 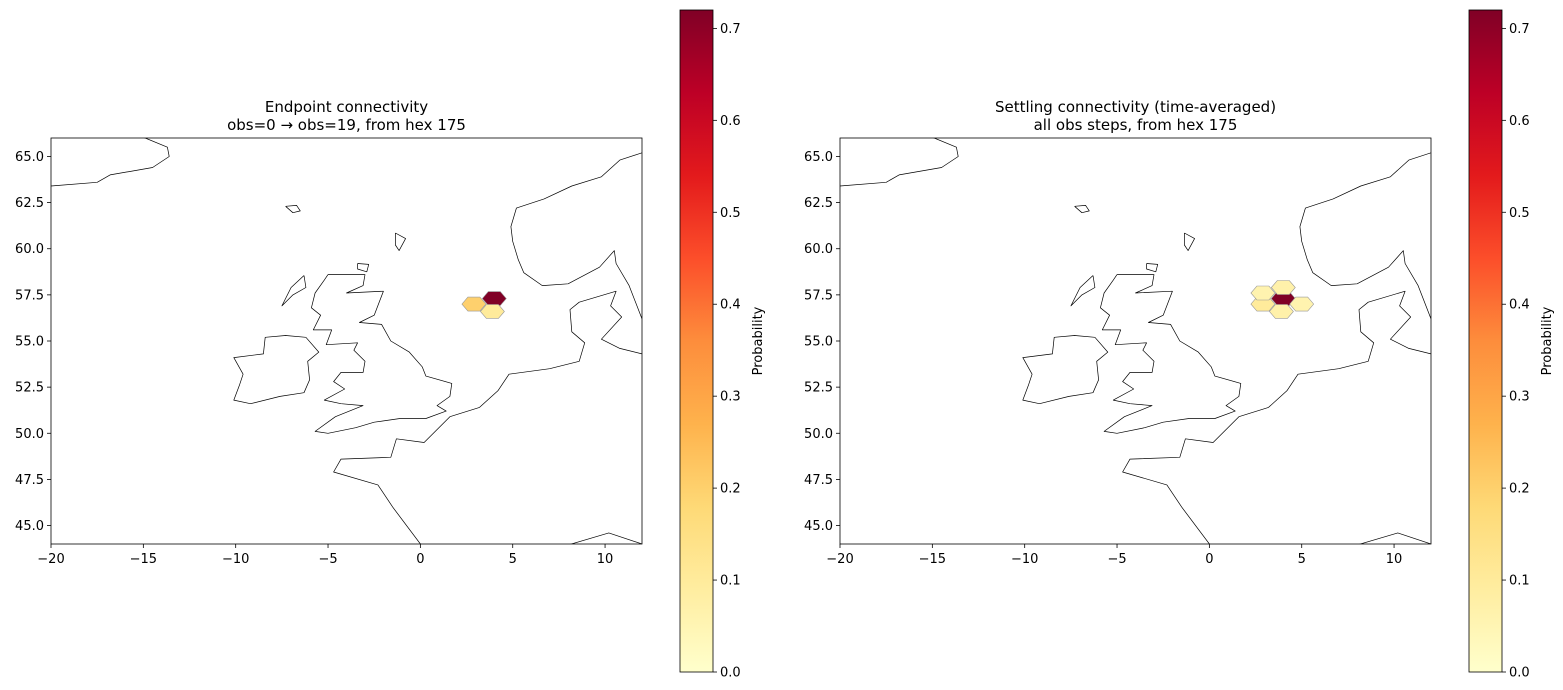 What do you see at coordinates (1135, 107) in the screenshot?
I see `panel-title-line1: Settling connectivity (time-averaged)` at bounding box center [1135, 107].